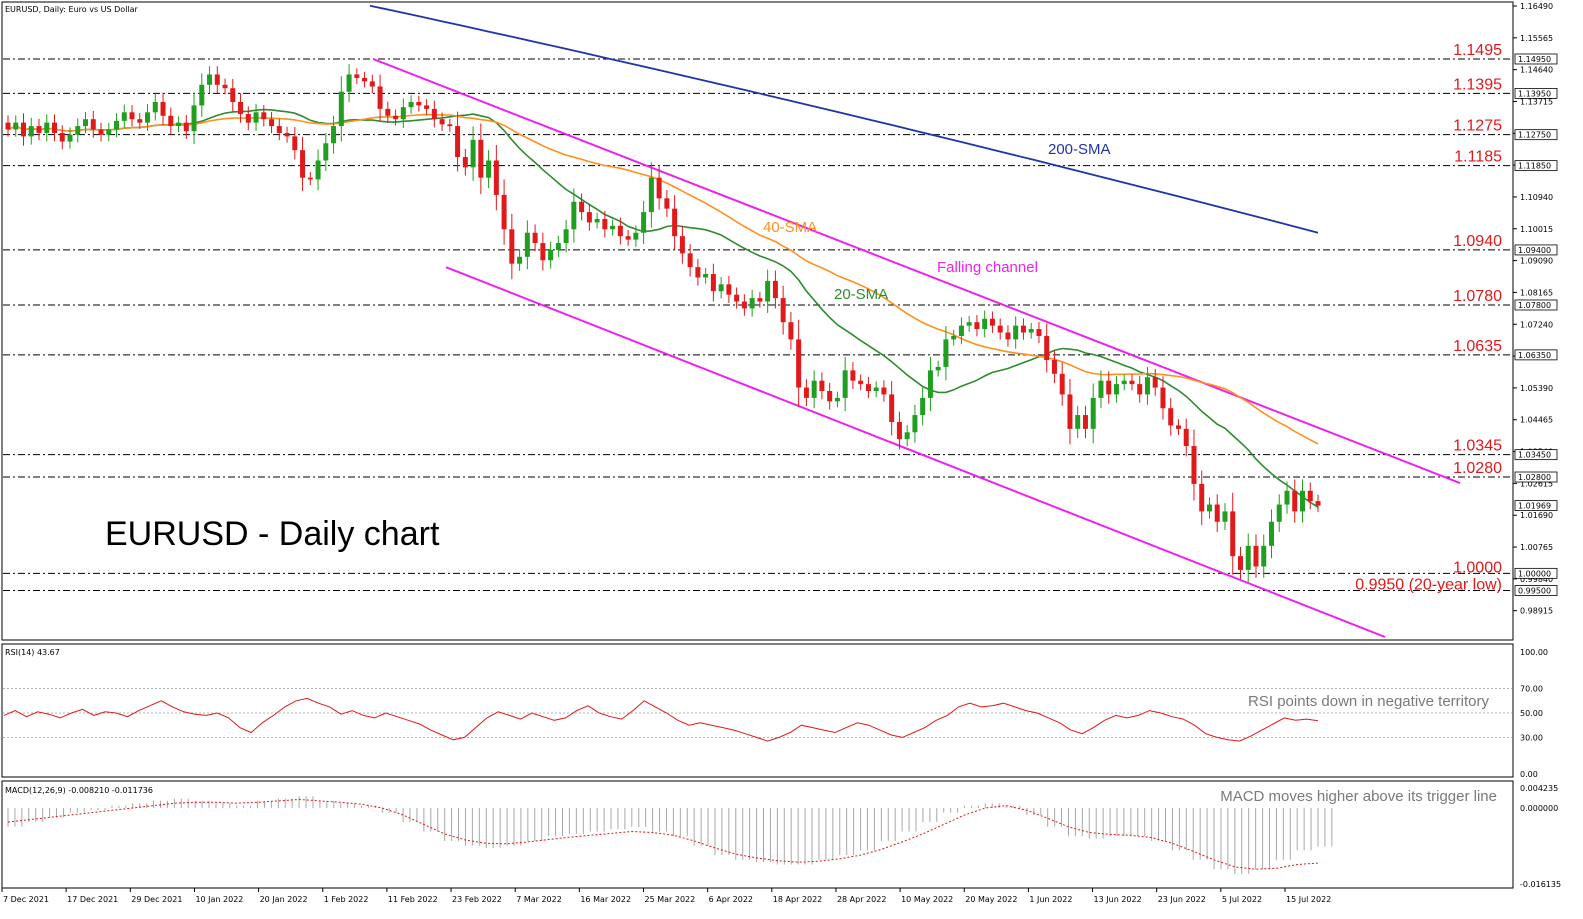 The width and height of the screenshot is (1583, 919). Describe the element at coordinates (1536, 579) in the screenshot. I see `price-tick-label: 0.99840` at that location.